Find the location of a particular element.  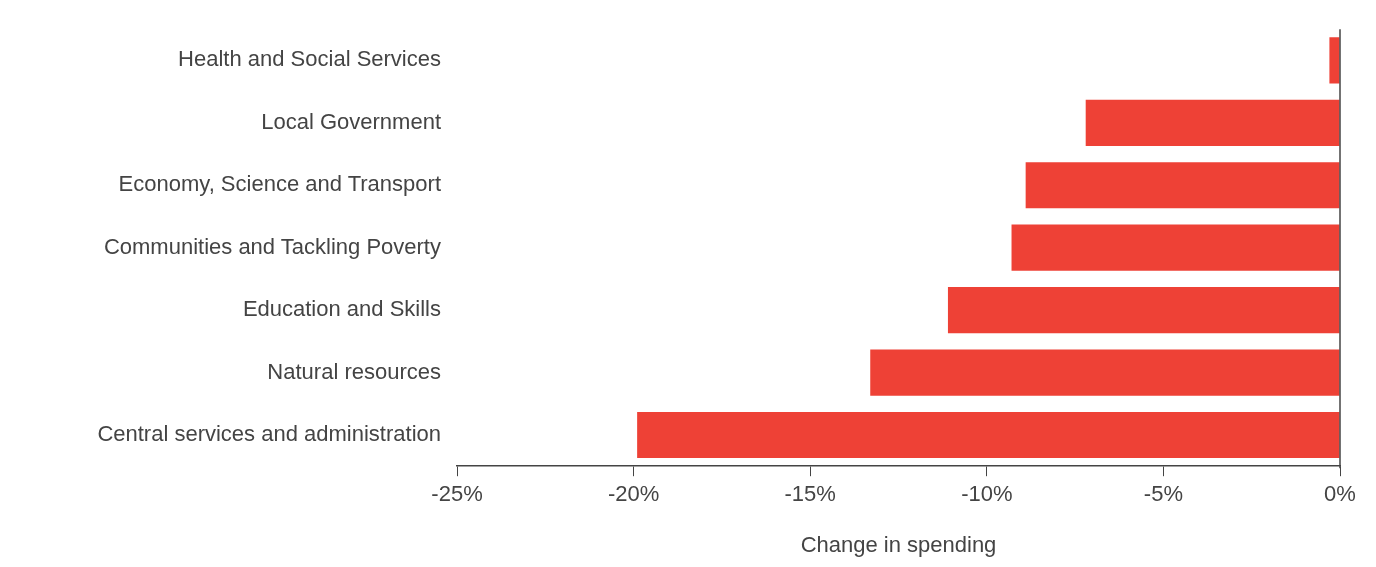

y-tick-label: Local Government is located at coordinates (351, 121).